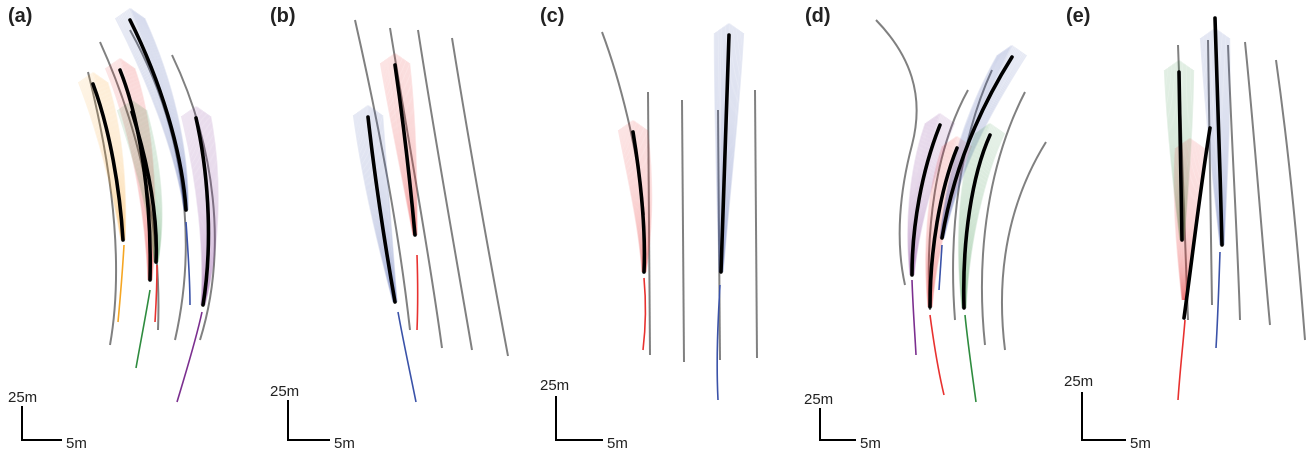 The width and height of the screenshot is (1310, 456). Describe the element at coordinates (1218, 131) in the screenshot. I see `blue-gt` at that location.